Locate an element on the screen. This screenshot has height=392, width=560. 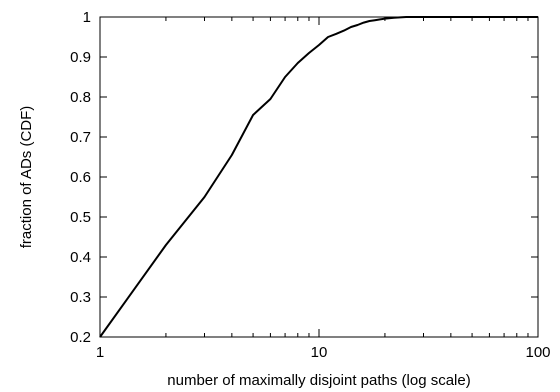
y-tick-label: 0.7 is located at coordinates (80, 137).